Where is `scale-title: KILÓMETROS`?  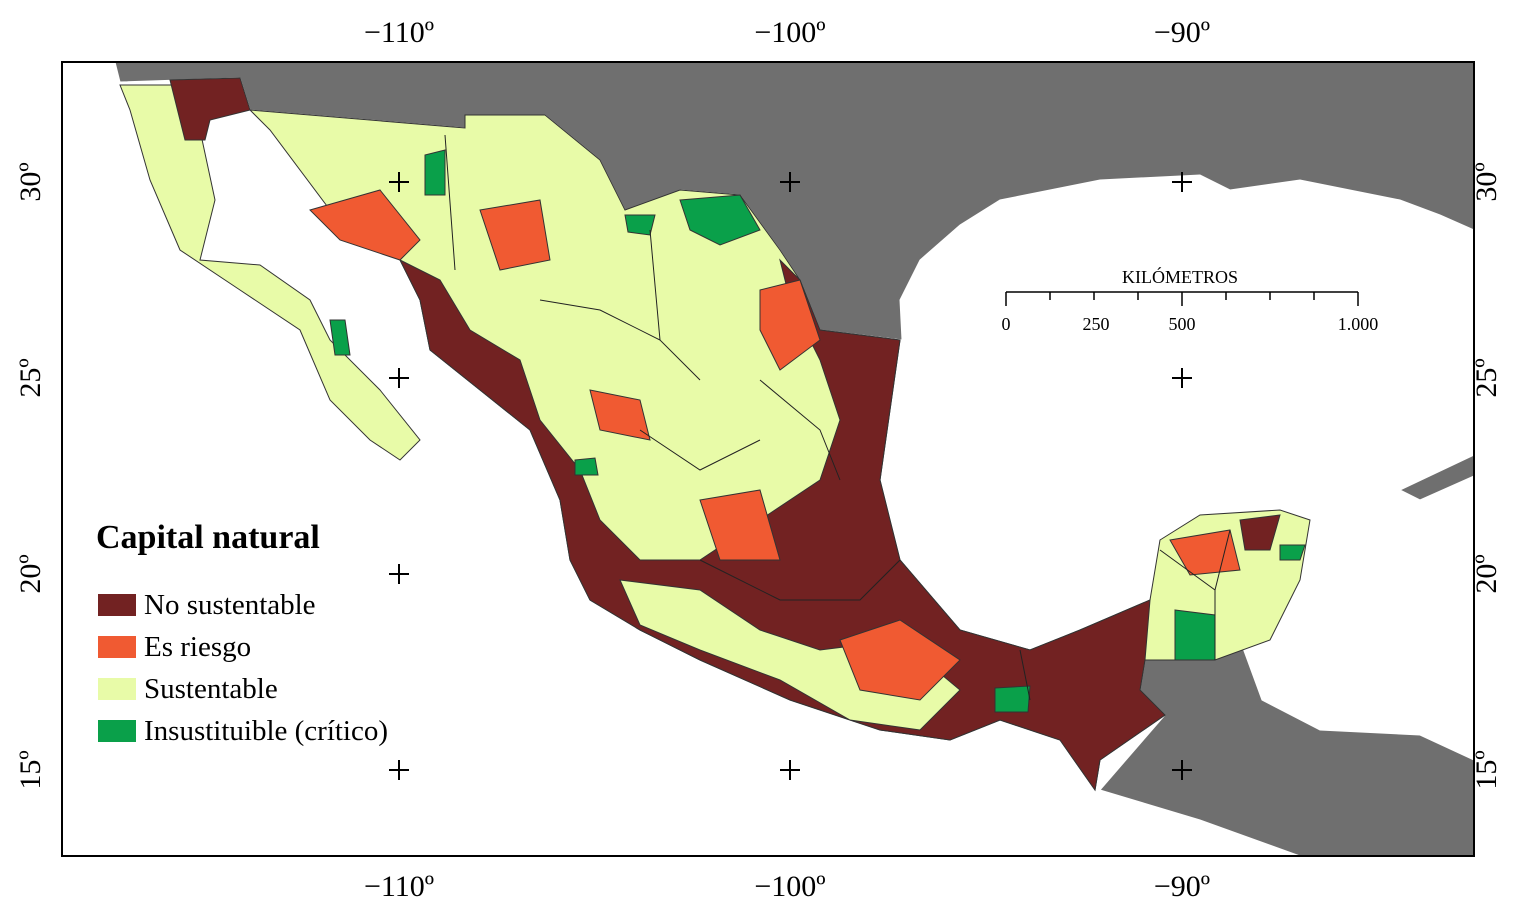
scale-title: KILÓMETROS is located at coordinates (1180, 276).